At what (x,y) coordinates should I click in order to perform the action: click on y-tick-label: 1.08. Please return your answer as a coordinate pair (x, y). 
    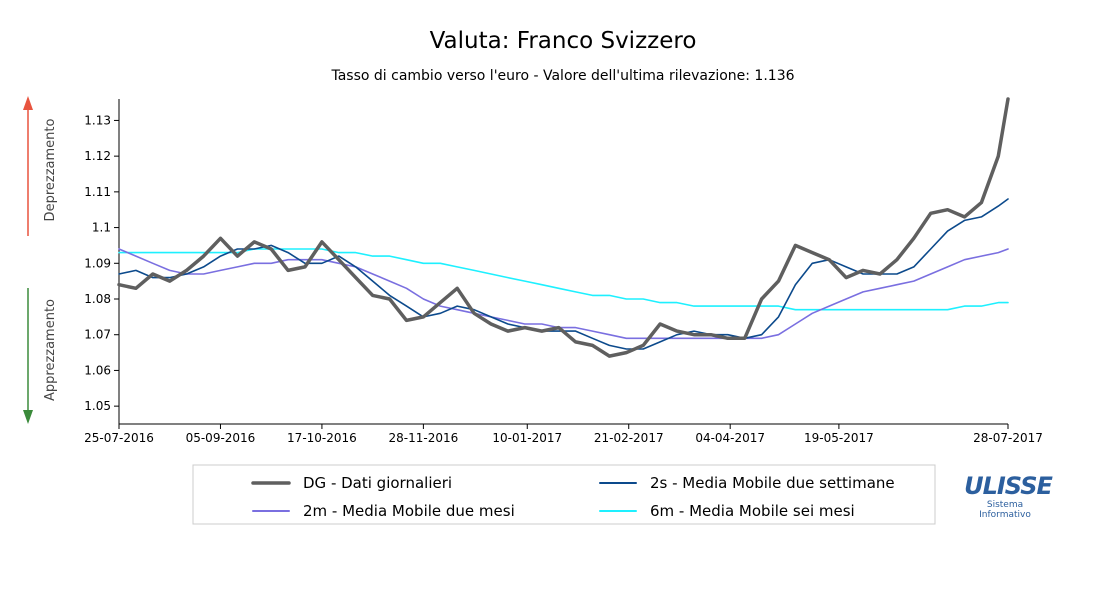
    Looking at the image, I should click on (97, 299).